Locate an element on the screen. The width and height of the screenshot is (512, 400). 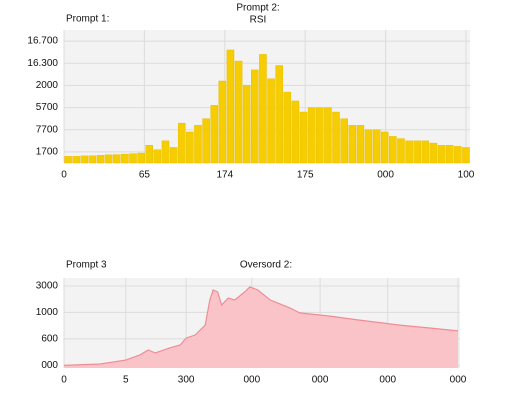
x-tick-label: 100 is located at coordinates (466, 175).